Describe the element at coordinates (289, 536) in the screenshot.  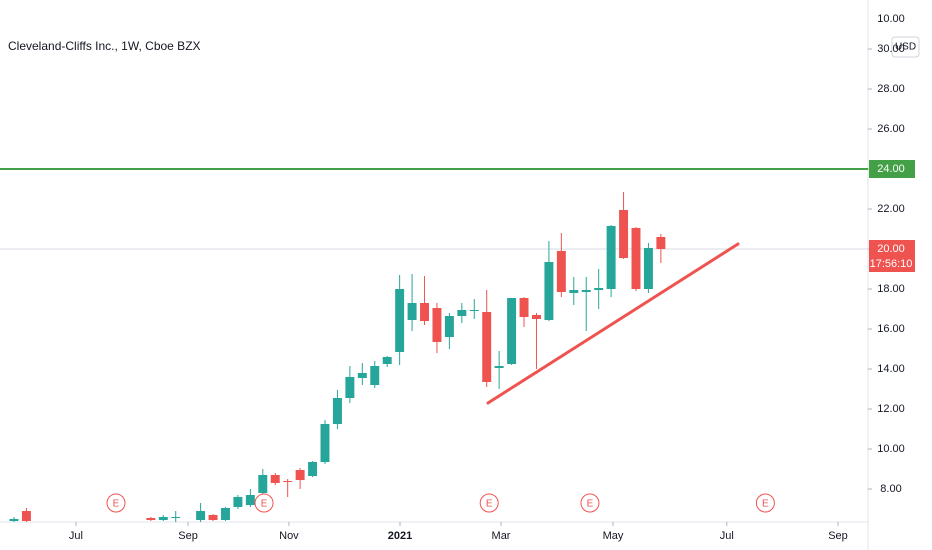
I see `x-tick-label: Nov` at that location.